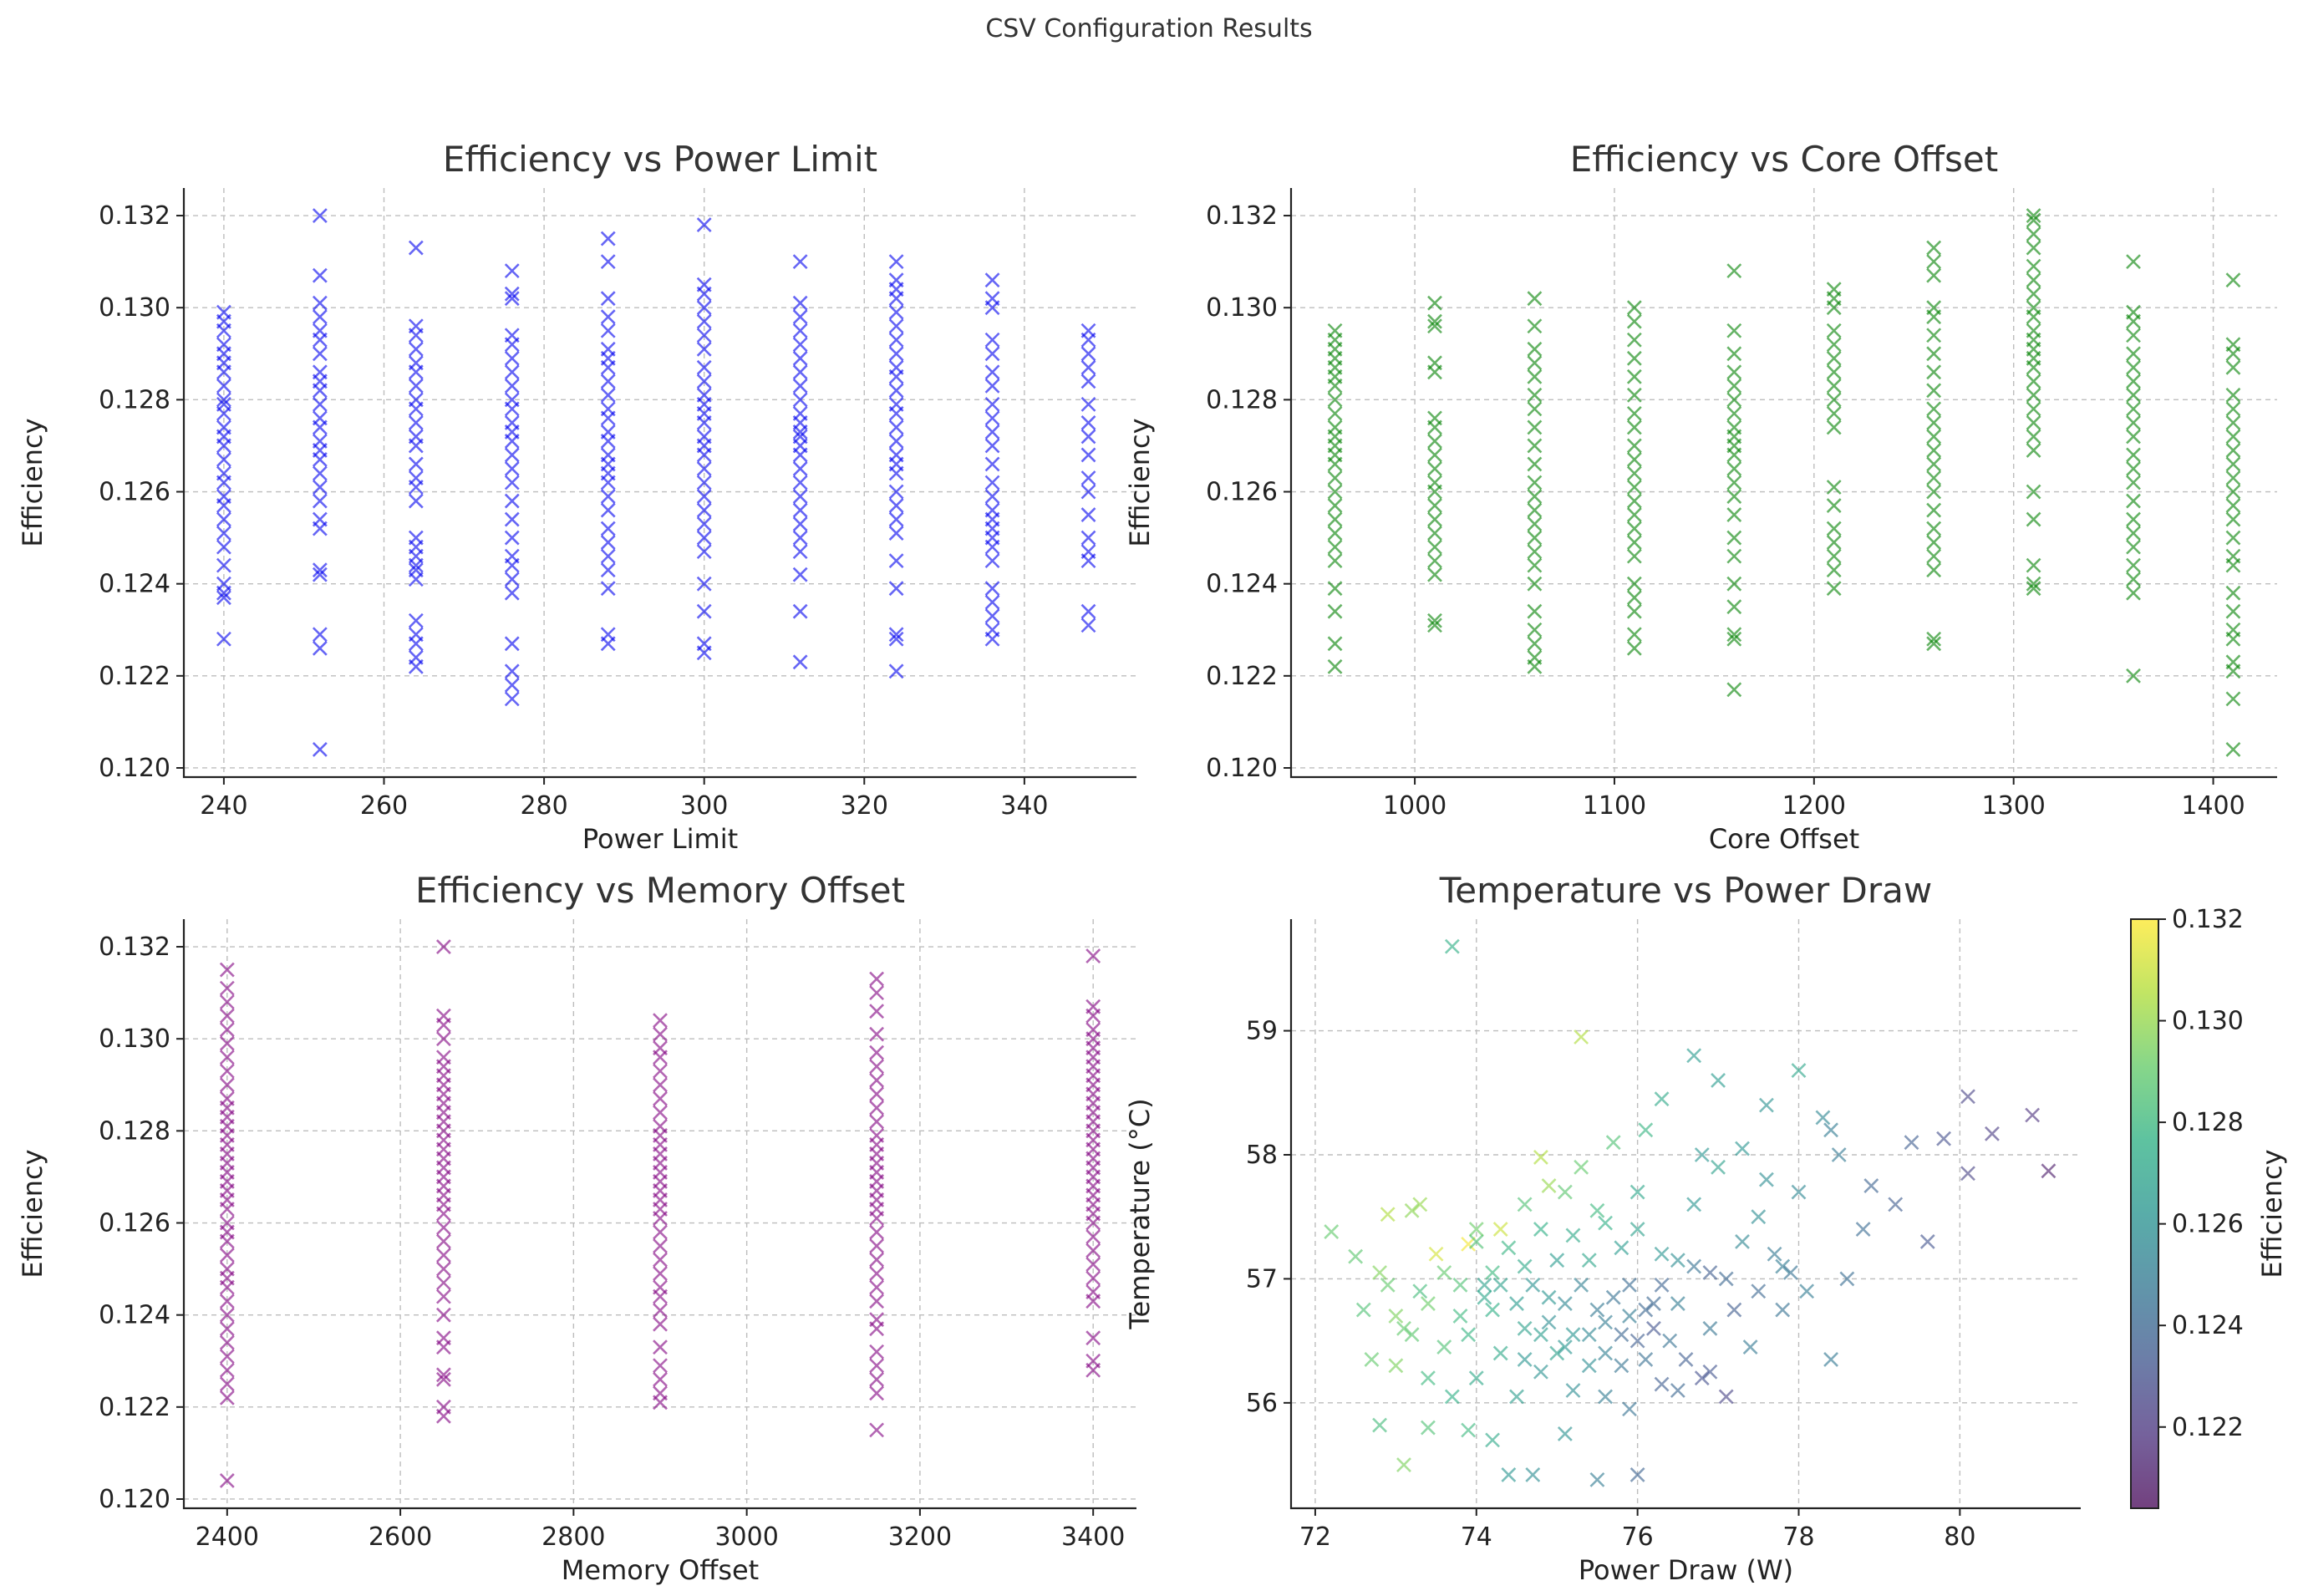 The height and width of the screenshot is (1596, 2298). What do you see at coordinates (134, 768) in the screenshot?
I see `y-tick-label: 0.120` at bounding box center [134, 768].